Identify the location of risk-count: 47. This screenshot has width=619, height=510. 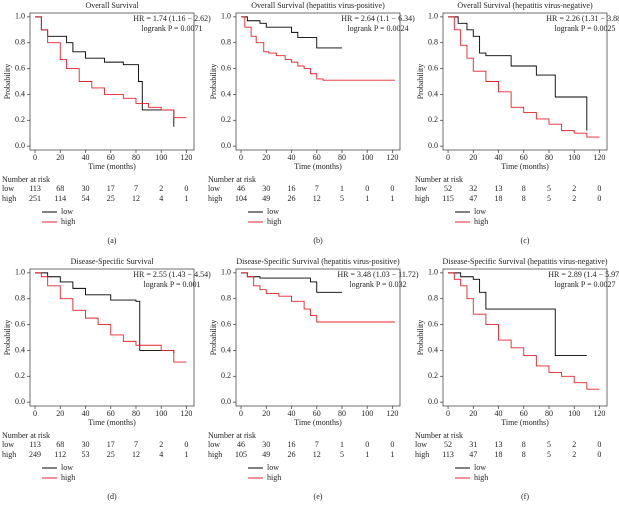
(473, 454).